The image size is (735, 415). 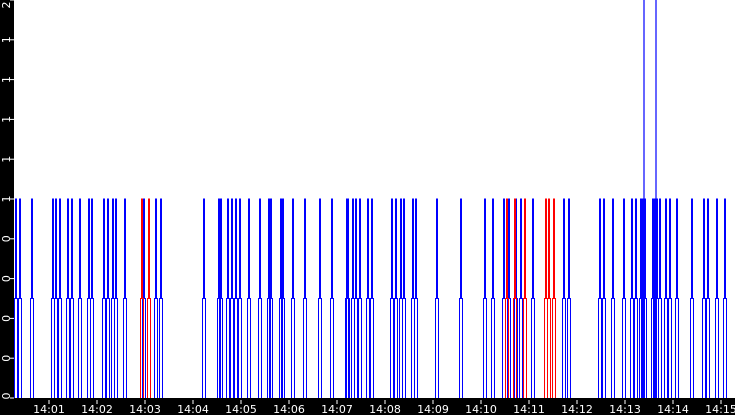 What do you see at coordinates (650, 99) in the screenshot?
I see `series-blue-peak` at bounding box center [650, 99].